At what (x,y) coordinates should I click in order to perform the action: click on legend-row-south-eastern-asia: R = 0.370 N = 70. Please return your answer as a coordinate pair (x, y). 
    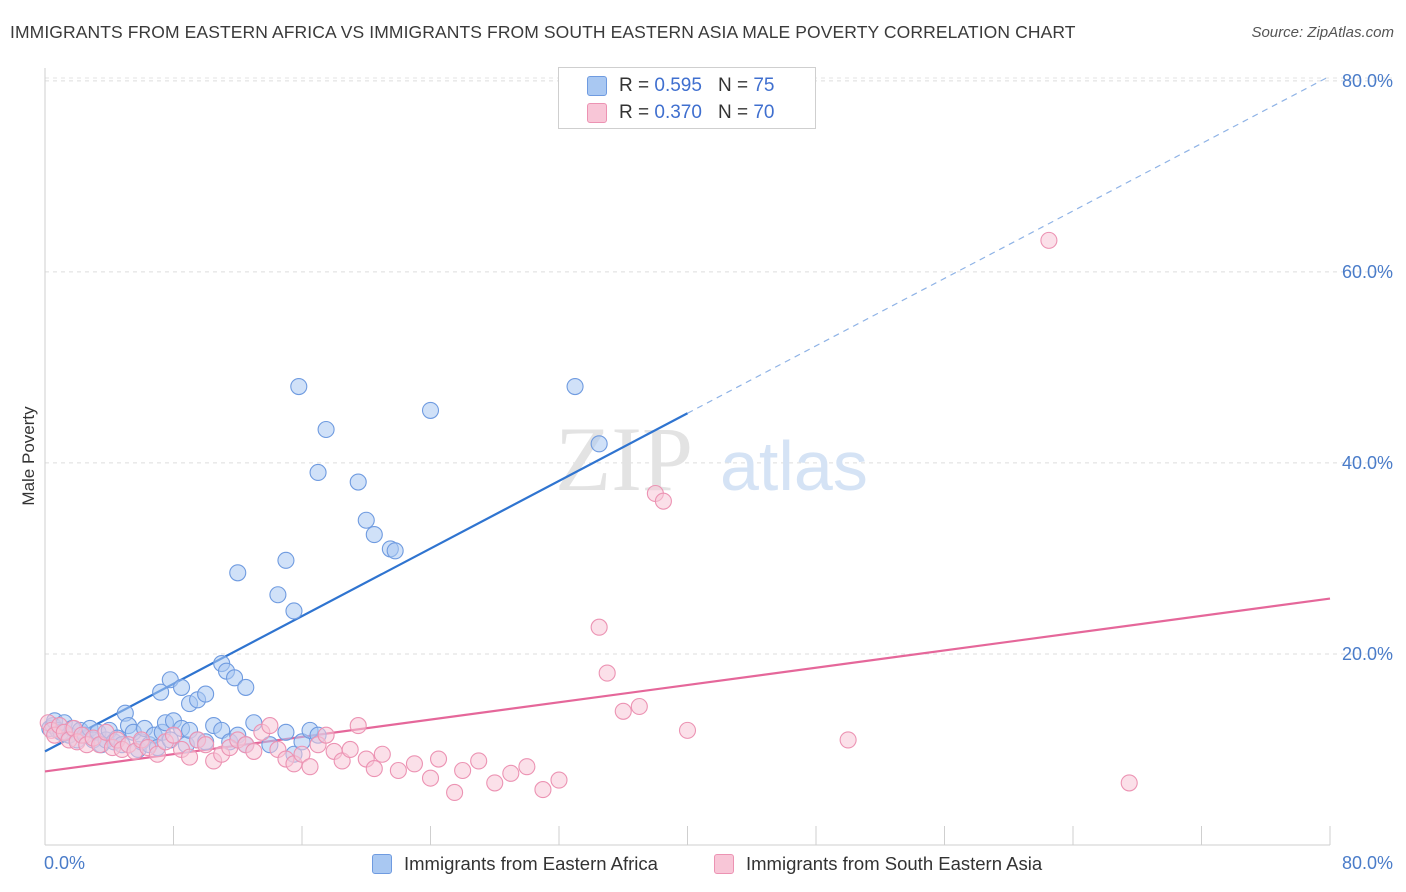
    Looking at the image, I should click on (680, 113).